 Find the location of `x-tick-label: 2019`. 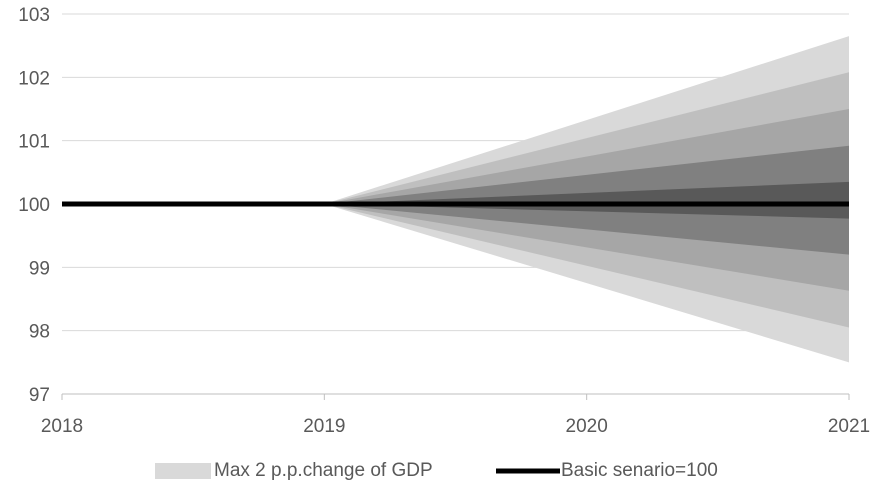

x-tick-label: 2019 is located at coordinates (324, 426).